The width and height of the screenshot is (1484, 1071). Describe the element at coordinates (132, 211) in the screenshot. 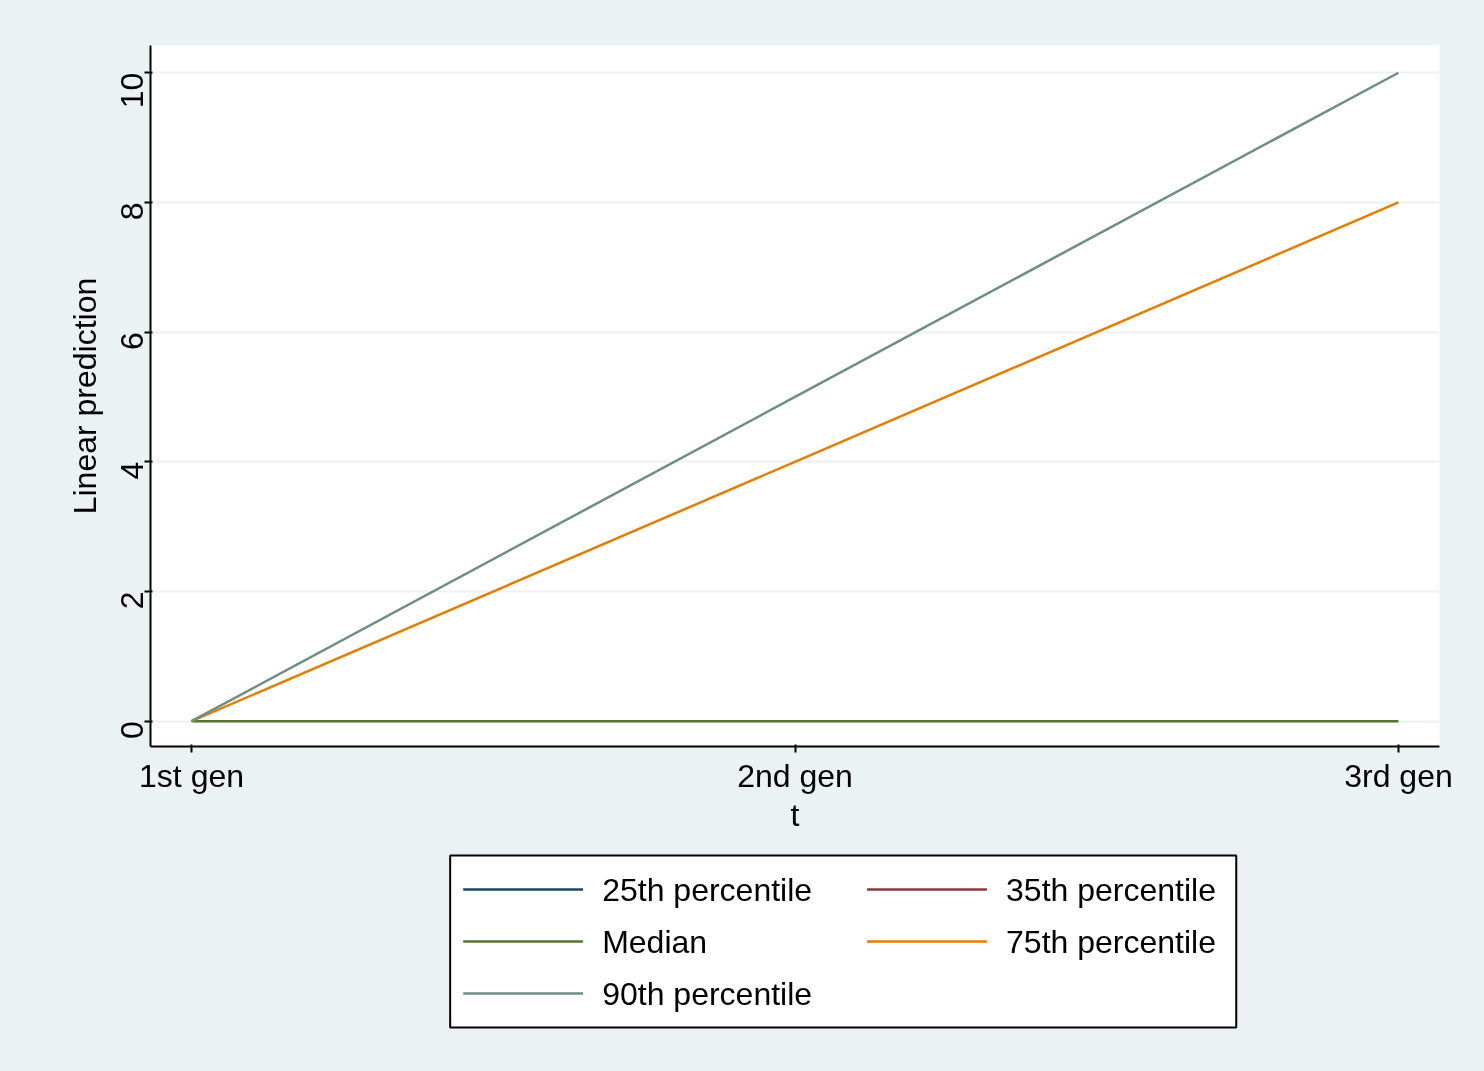

I see `y-tick-label: 8` at that location.